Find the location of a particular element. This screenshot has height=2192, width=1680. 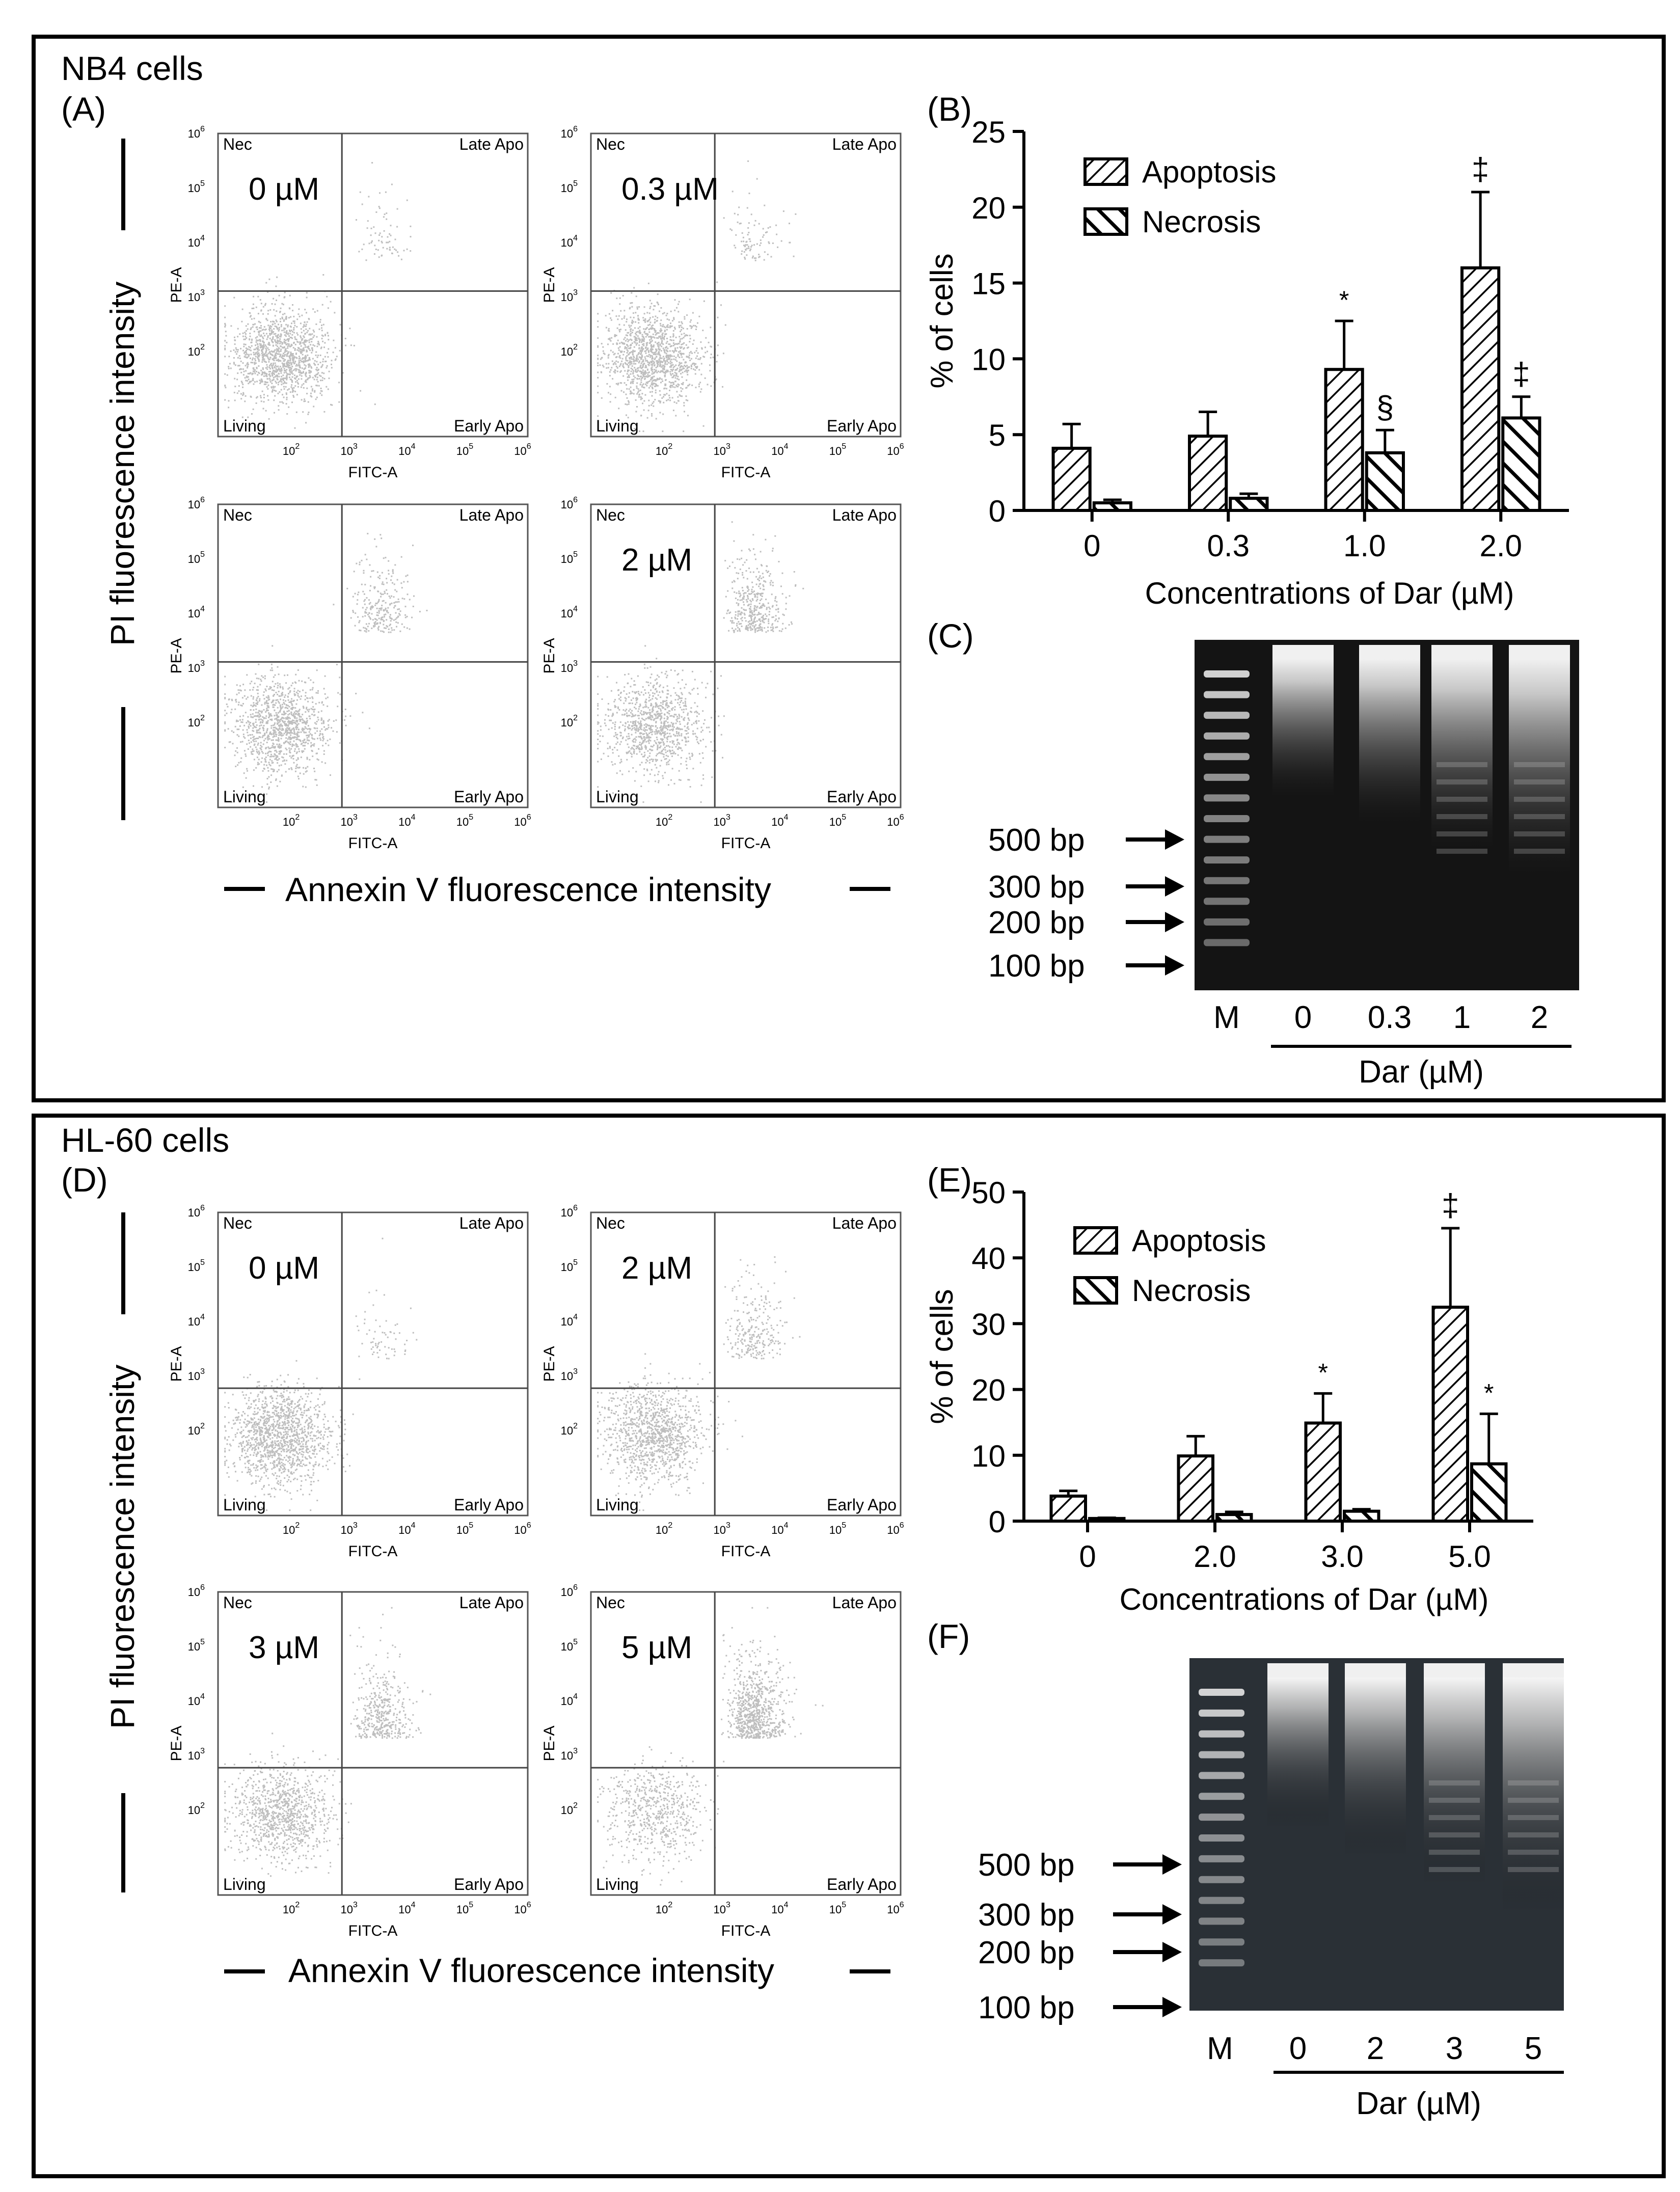

lane-label: M is located at coordinates (1226, 1017).